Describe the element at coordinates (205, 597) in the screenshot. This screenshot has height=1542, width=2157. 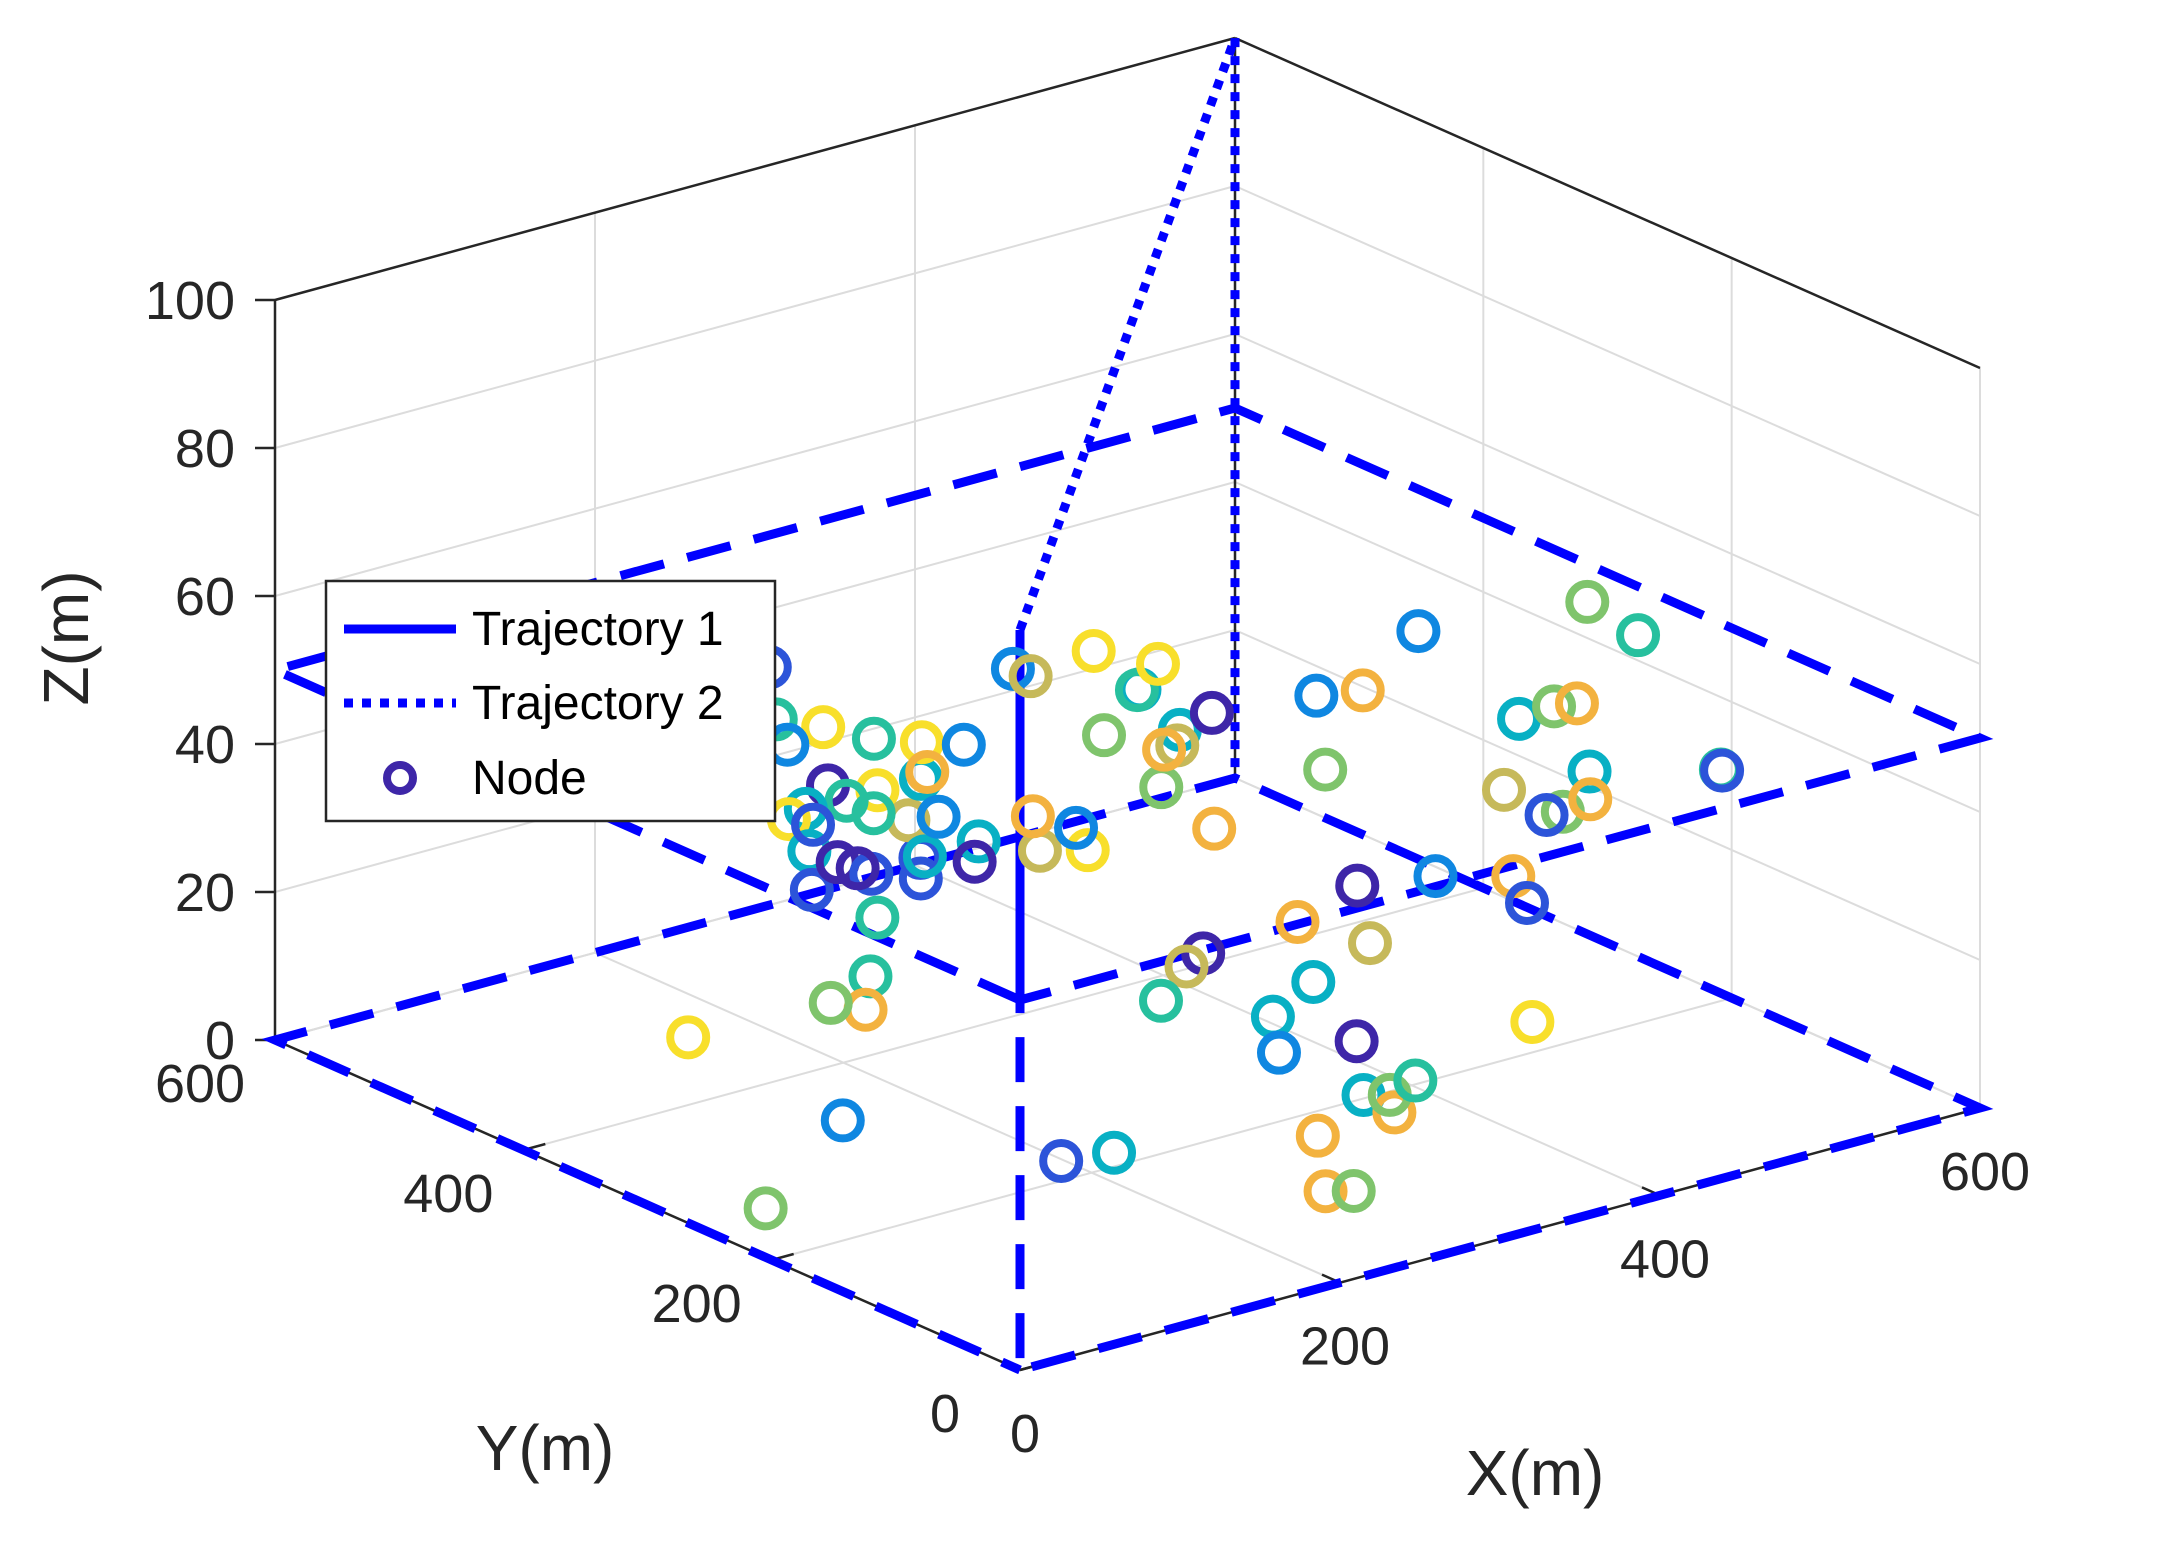
I see `z-tick-label: 60` at that location.